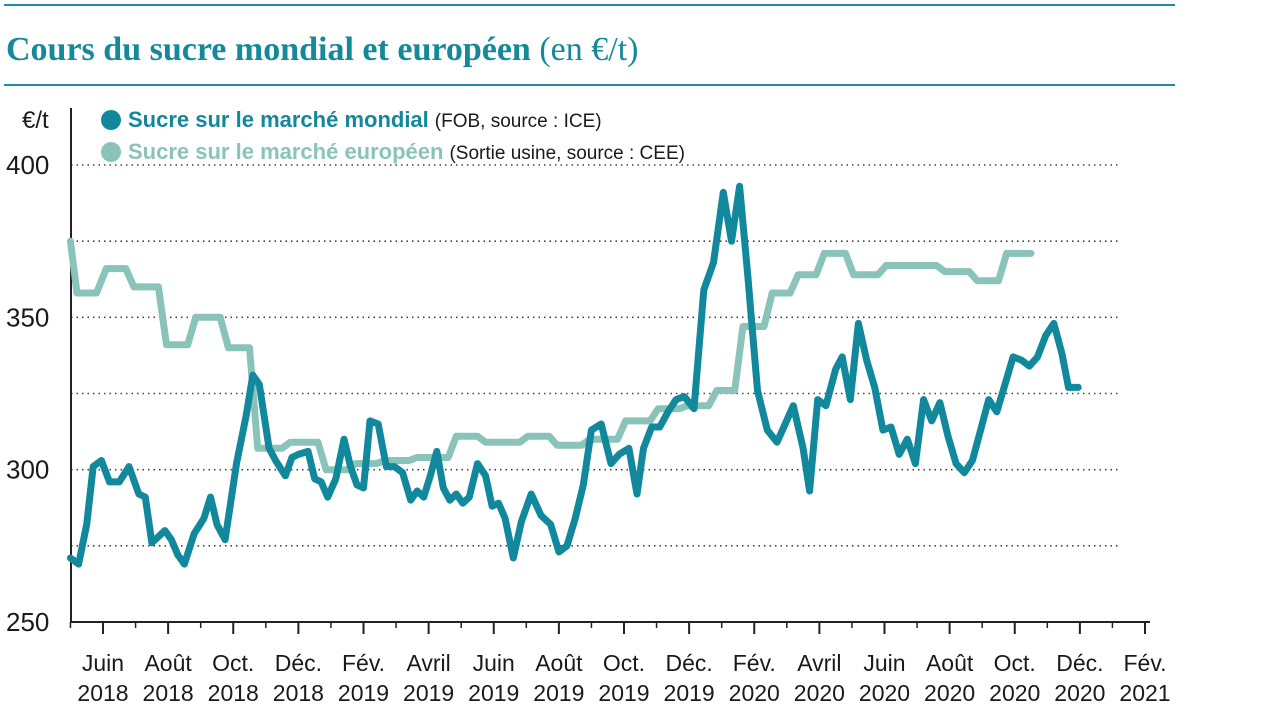 The height and width of the screenshot is (720, 1280). Describe the element at coordinates (111, 120) in the screenshot. I see `legend-marker-mondial` at that location.